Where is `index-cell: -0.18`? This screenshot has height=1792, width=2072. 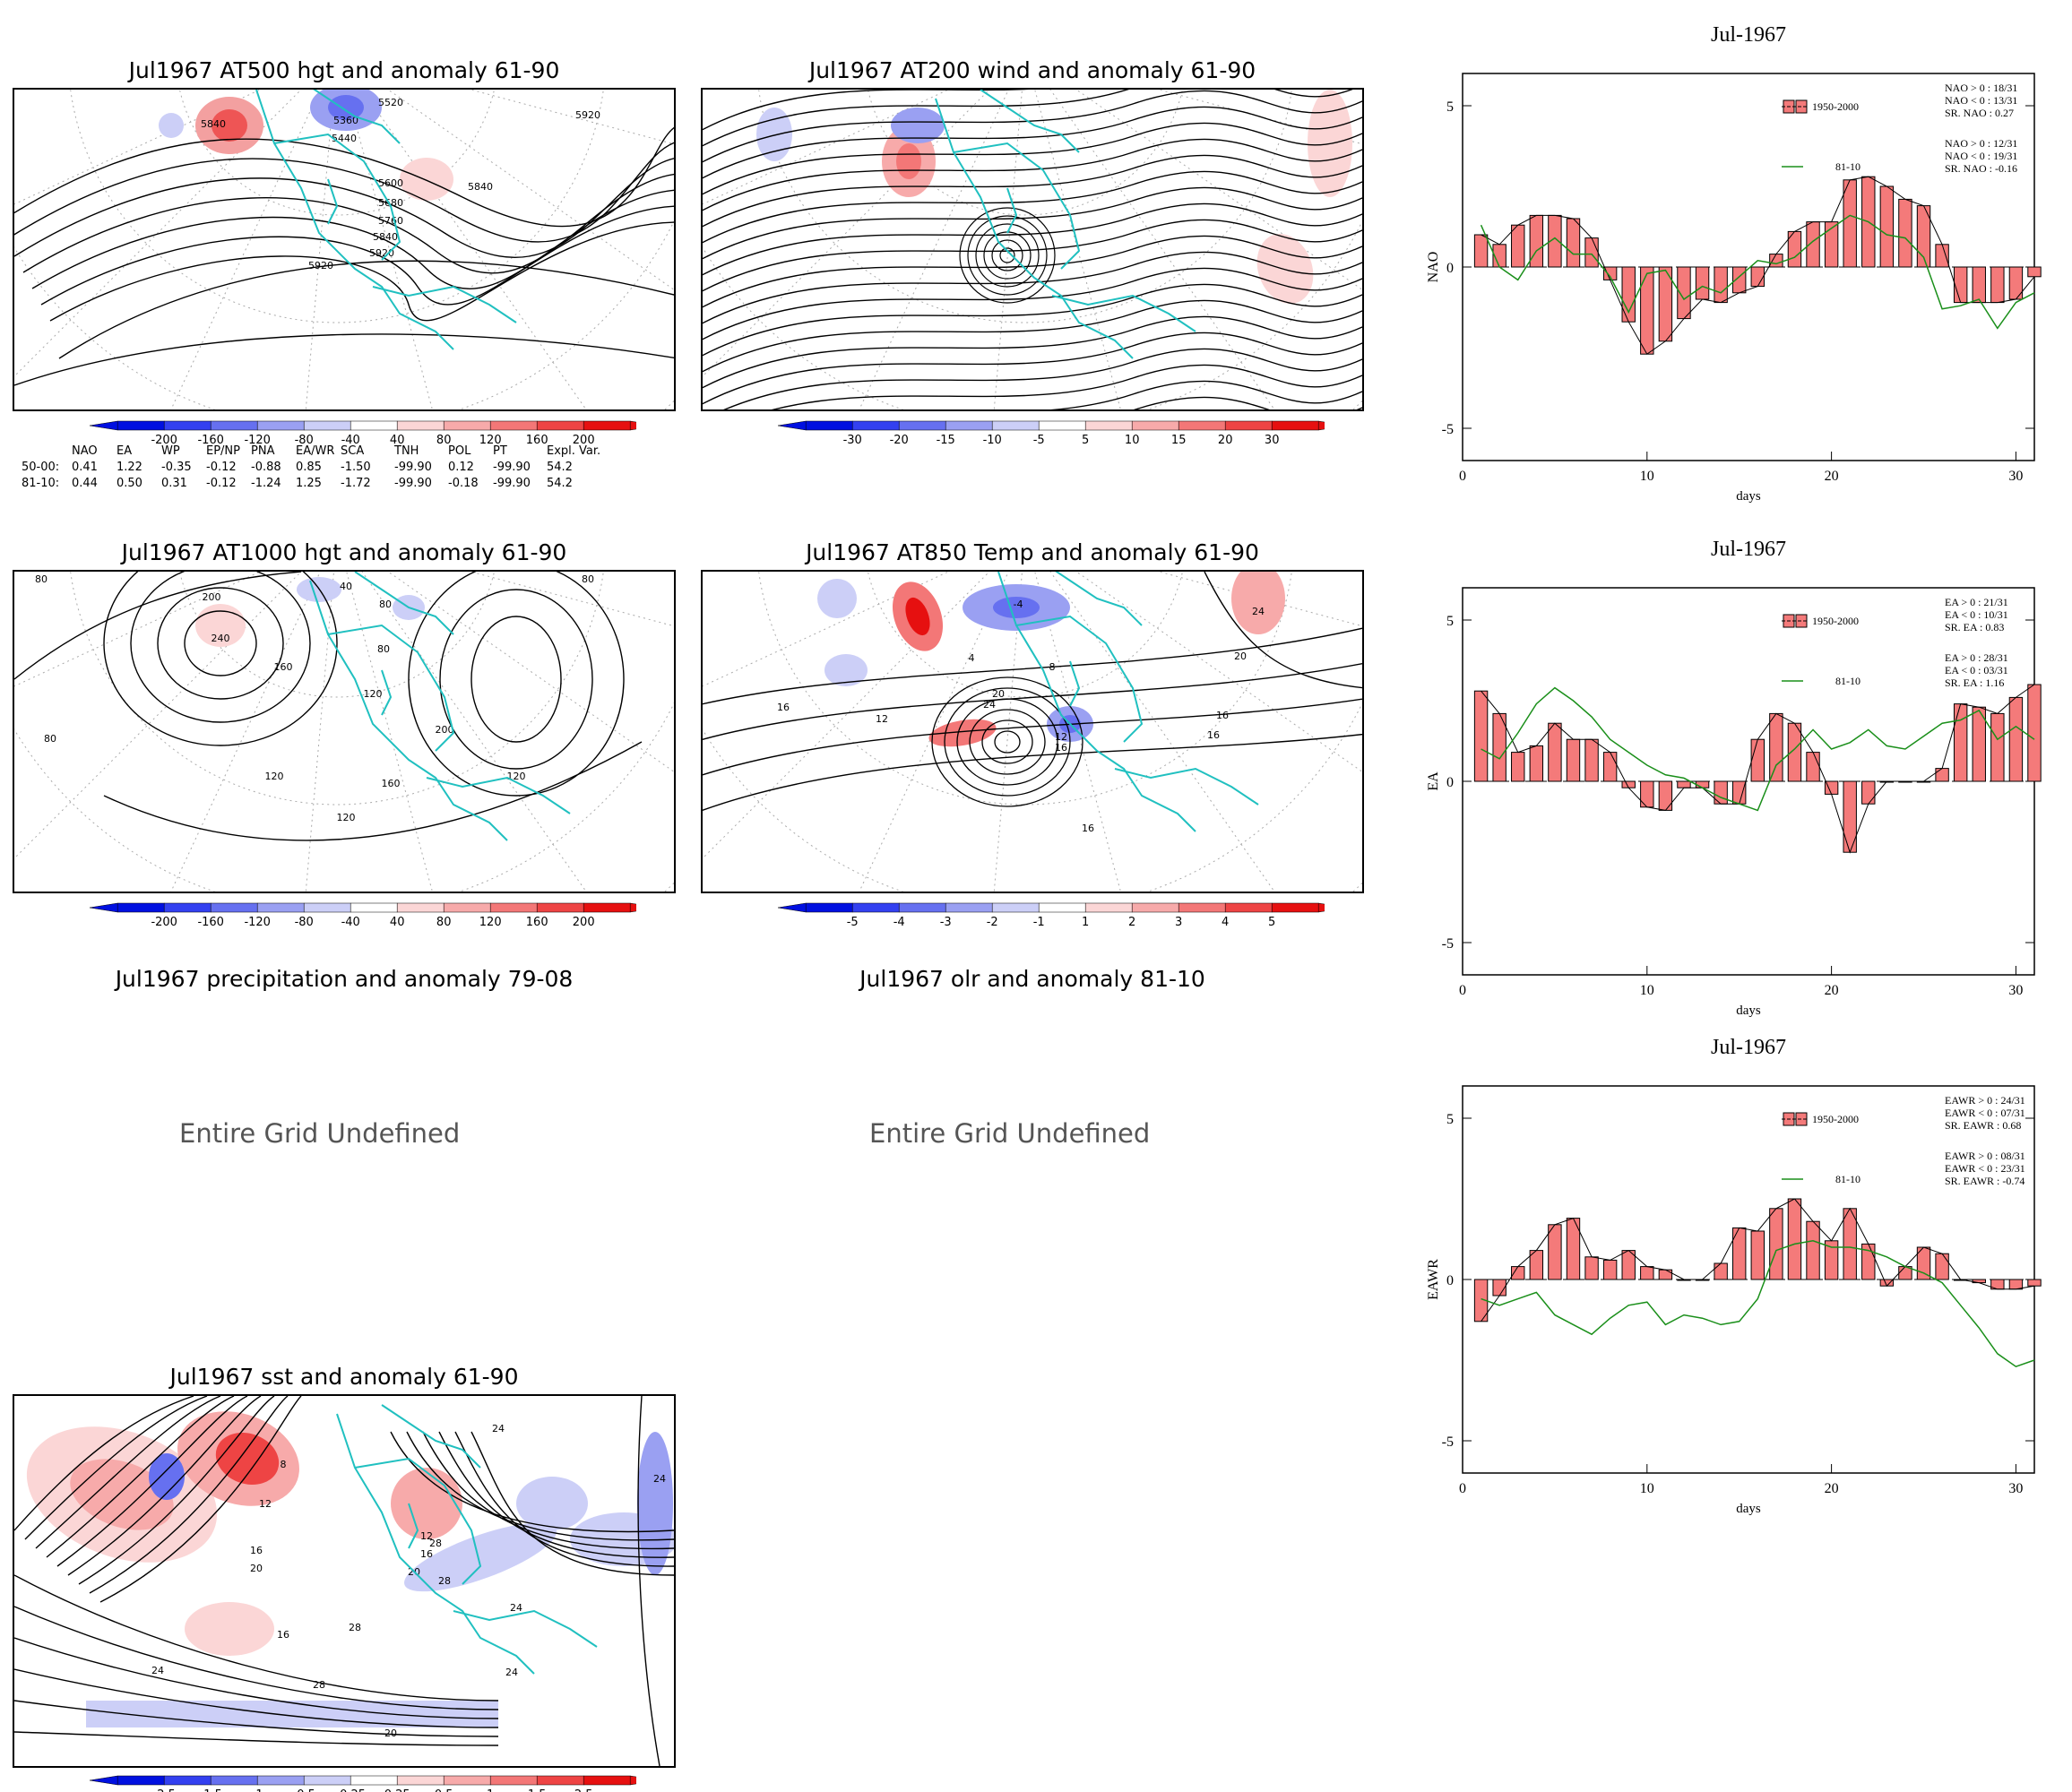 index-cell: -0.18 is located at coordinates (463, 484).